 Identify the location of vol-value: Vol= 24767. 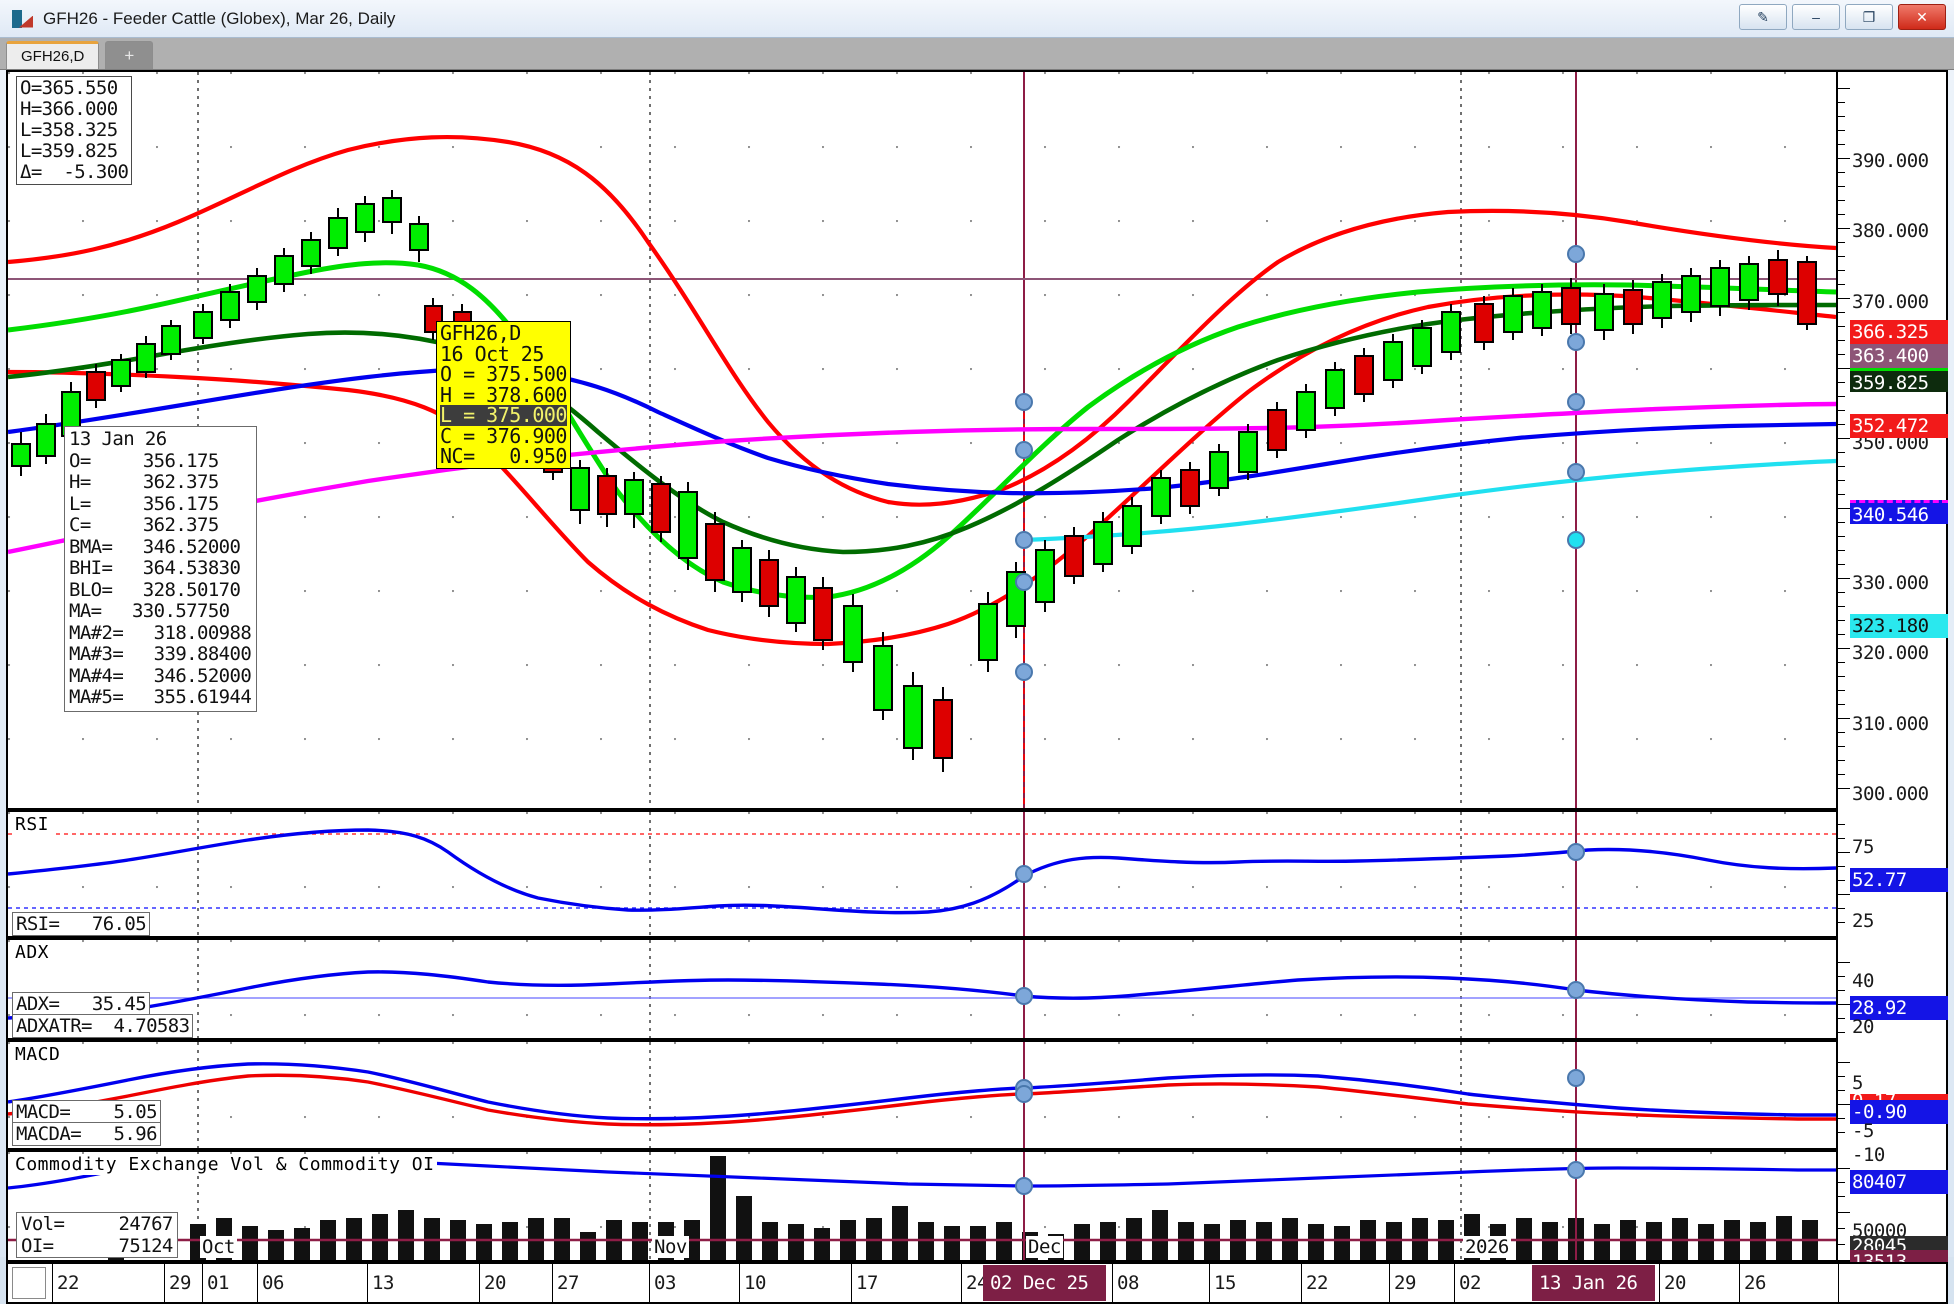
(97, 1224).